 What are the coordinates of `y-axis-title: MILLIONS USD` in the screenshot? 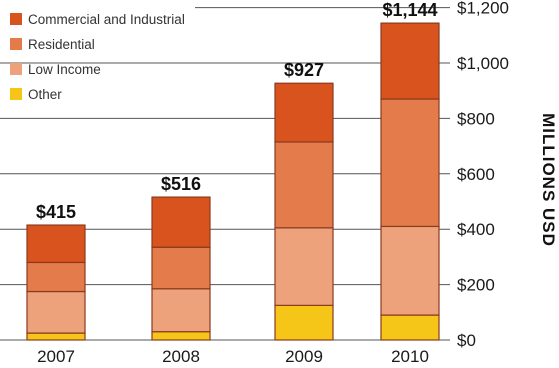 It's located at (548, 180).